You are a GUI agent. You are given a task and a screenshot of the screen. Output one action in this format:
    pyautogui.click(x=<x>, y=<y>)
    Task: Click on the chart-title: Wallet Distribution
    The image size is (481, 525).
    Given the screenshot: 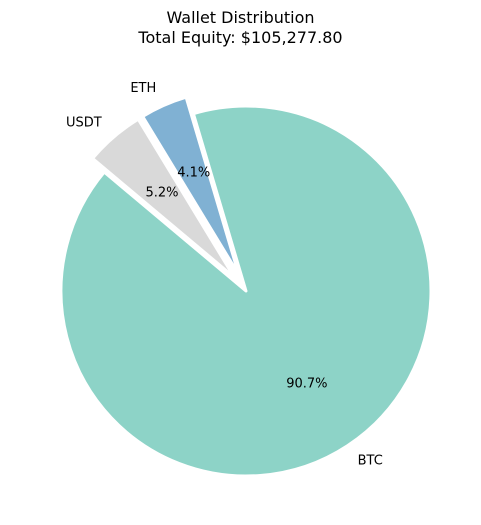 What is the action you would take?
    pyautogui.click(x=240, y=17)
    